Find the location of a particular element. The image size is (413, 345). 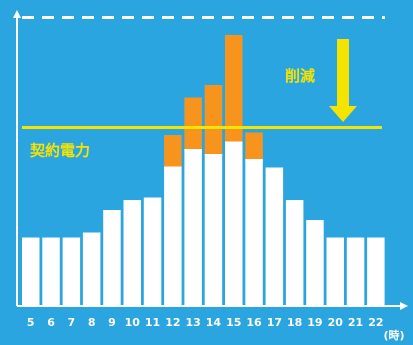

annotations-group: 削減 is located at coordinates (321, 80).